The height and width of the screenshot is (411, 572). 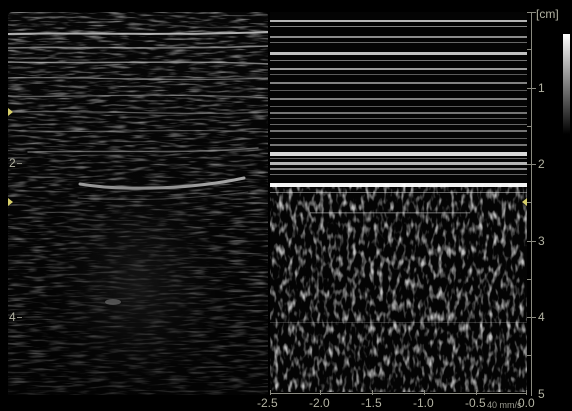 I want to click on time-label-minus-1-0: -1.0, so click(x=423, y=403).